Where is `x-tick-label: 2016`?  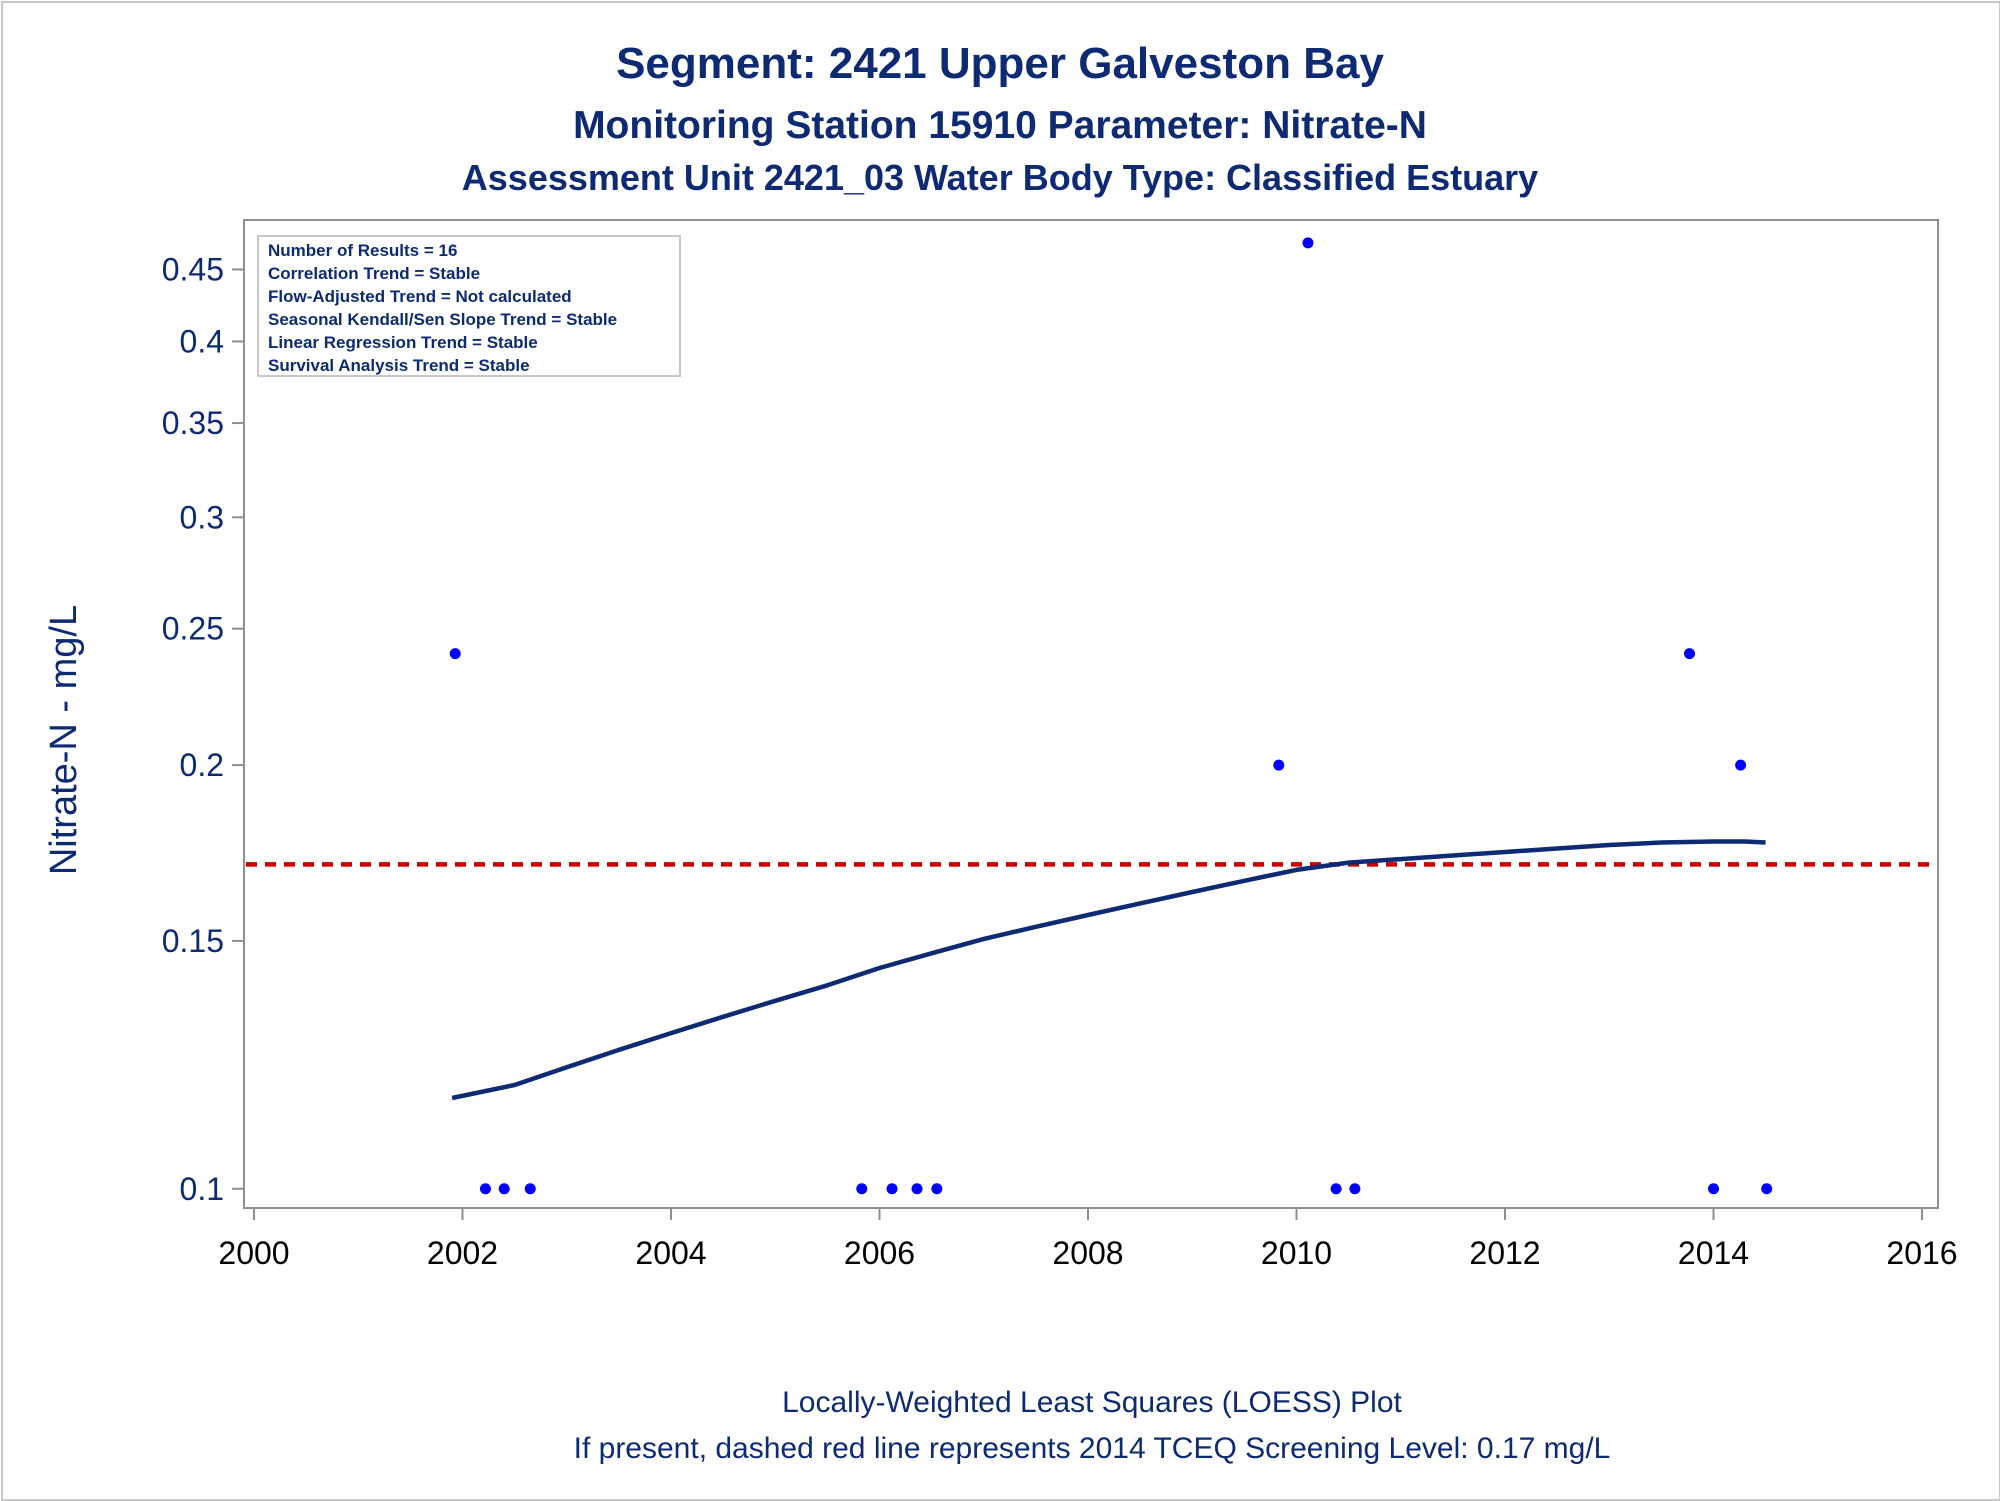
x-tick-label: 2016 is located at coordinates (1921, 1253).